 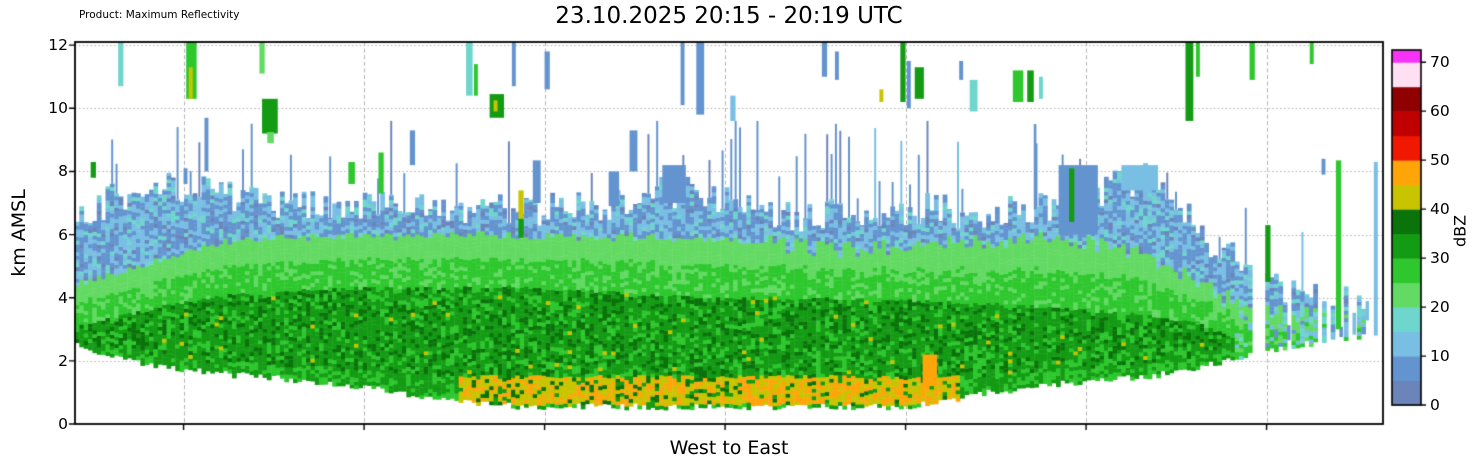 What do you see at coordinates (1440, 356) in the screenshot?
I see `colorbar-tick-label: 10` at bounding box center [1440, 356].